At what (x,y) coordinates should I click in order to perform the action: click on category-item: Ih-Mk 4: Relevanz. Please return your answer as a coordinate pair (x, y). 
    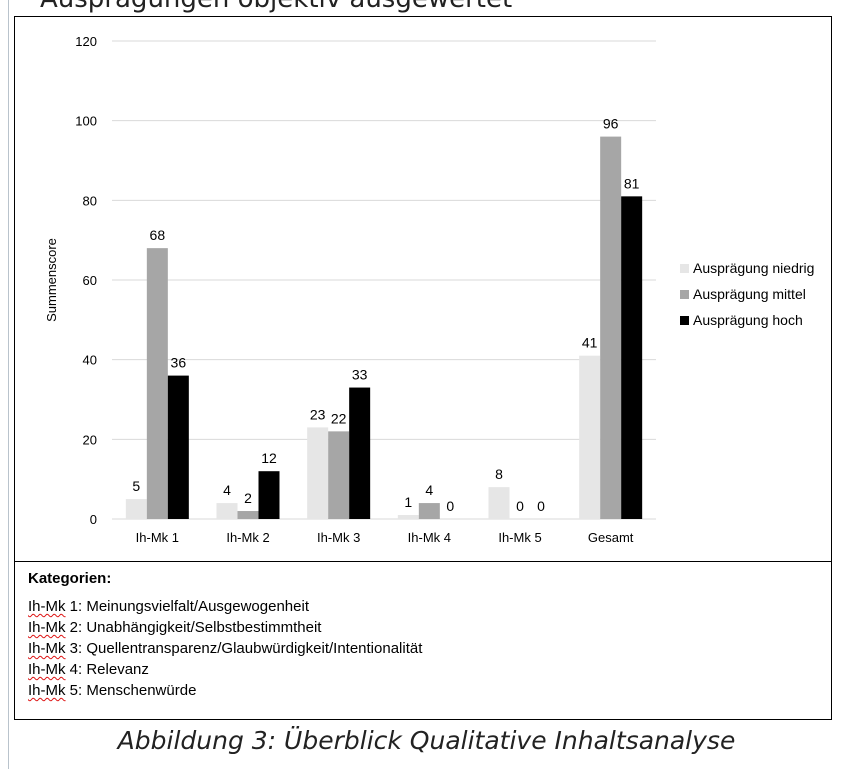
    Looking at the image, I should click on (225, 671).